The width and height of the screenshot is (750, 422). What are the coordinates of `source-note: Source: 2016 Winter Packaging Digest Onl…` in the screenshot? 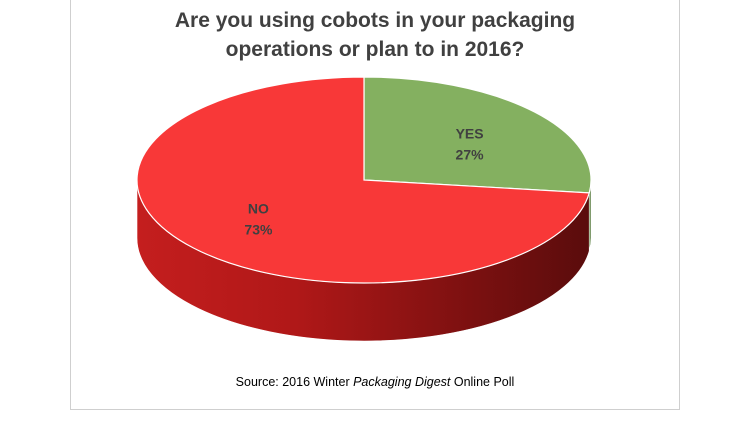 It's located at (375, 382).